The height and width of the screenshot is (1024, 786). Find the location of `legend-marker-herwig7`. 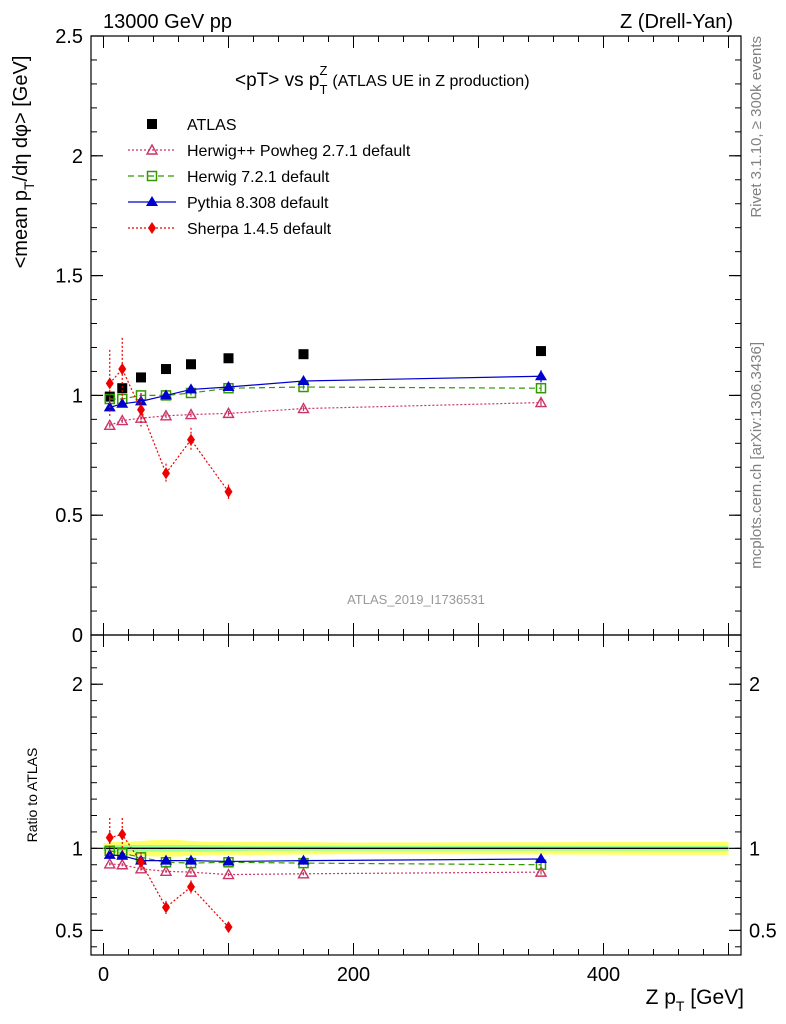

legend-marker-herwig7 is located at coordinates (152, 176).